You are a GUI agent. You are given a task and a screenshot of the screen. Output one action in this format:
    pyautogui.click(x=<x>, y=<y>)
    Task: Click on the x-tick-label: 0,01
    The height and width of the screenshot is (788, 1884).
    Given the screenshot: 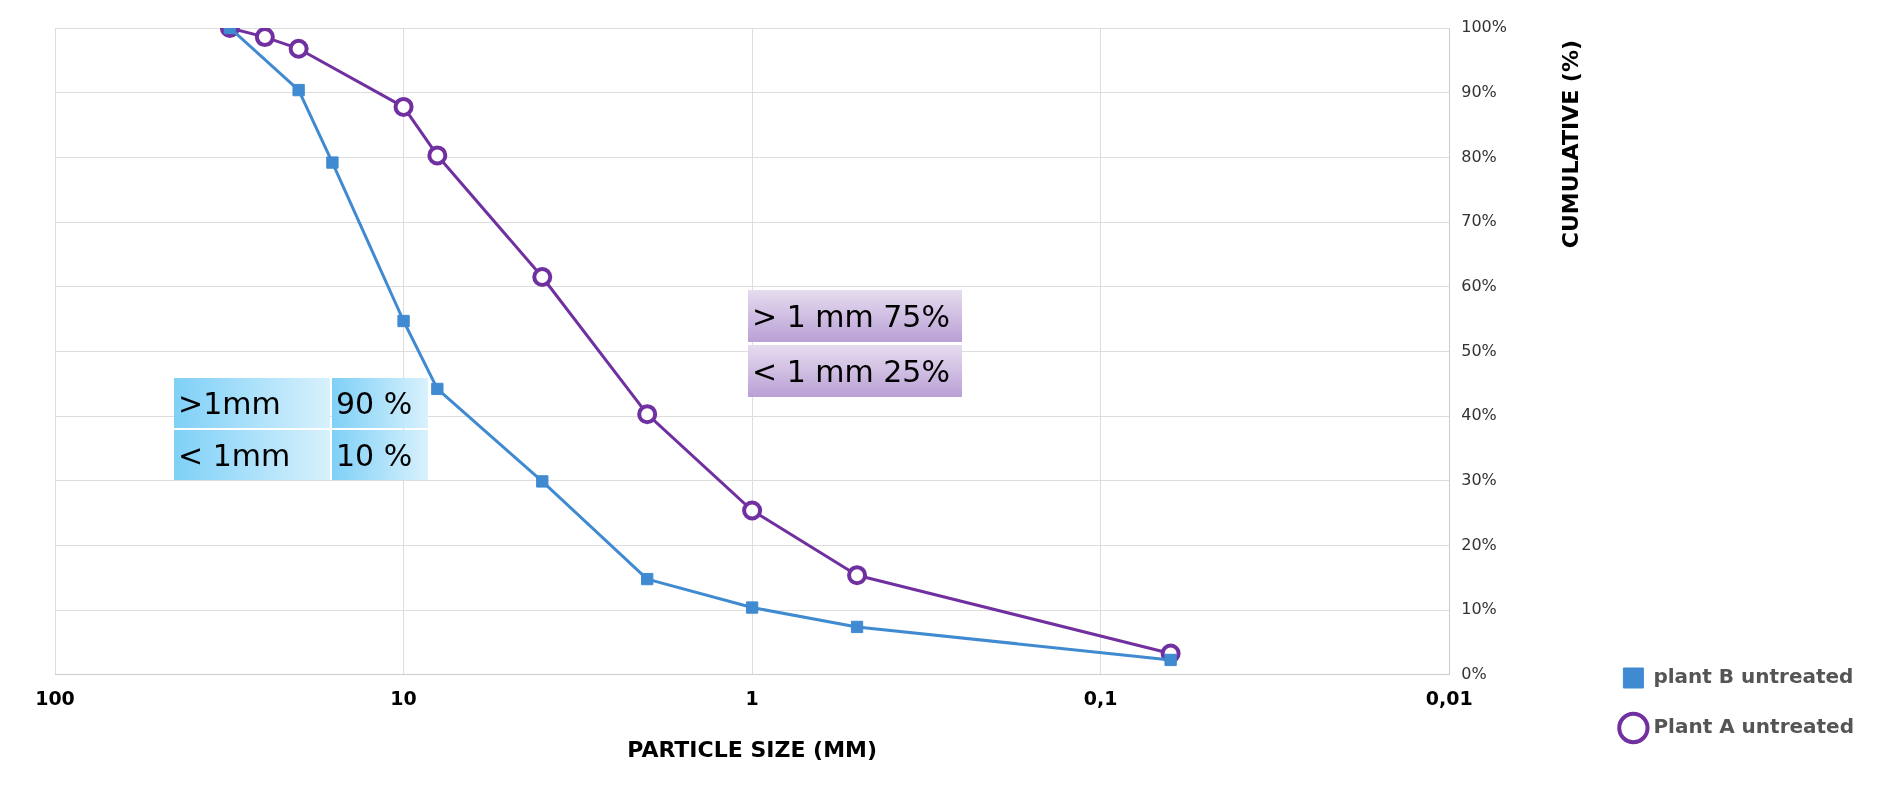 What is the action you would take?
    pyautogui.click(x=1449, y=698)
    